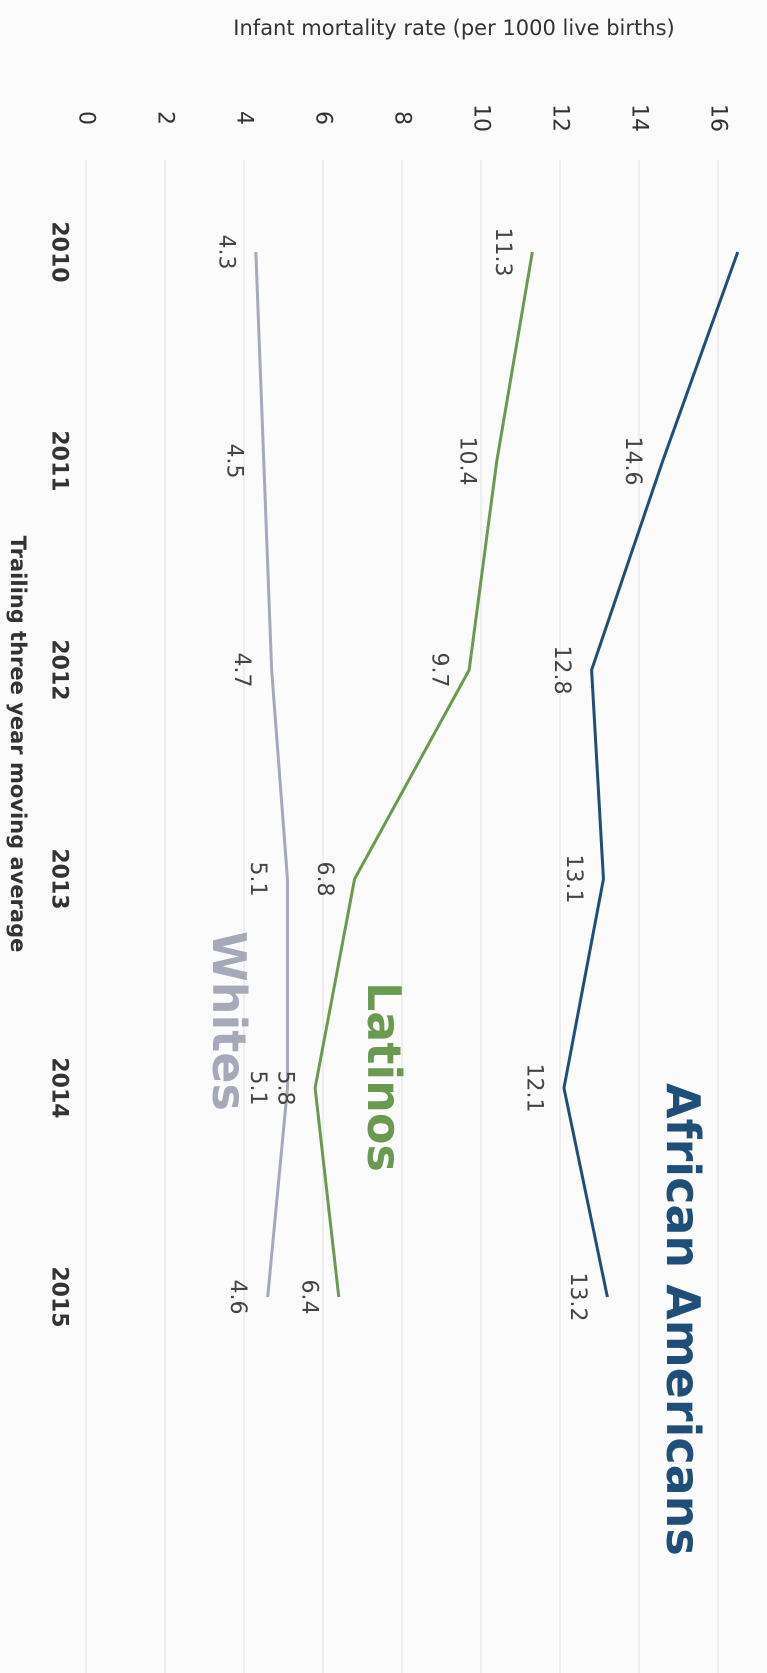 The image size is (767, 1673). Describe the element at coordinates (59, 460) in the screenshot. I see `x-tick-2011: 2011` at that location.